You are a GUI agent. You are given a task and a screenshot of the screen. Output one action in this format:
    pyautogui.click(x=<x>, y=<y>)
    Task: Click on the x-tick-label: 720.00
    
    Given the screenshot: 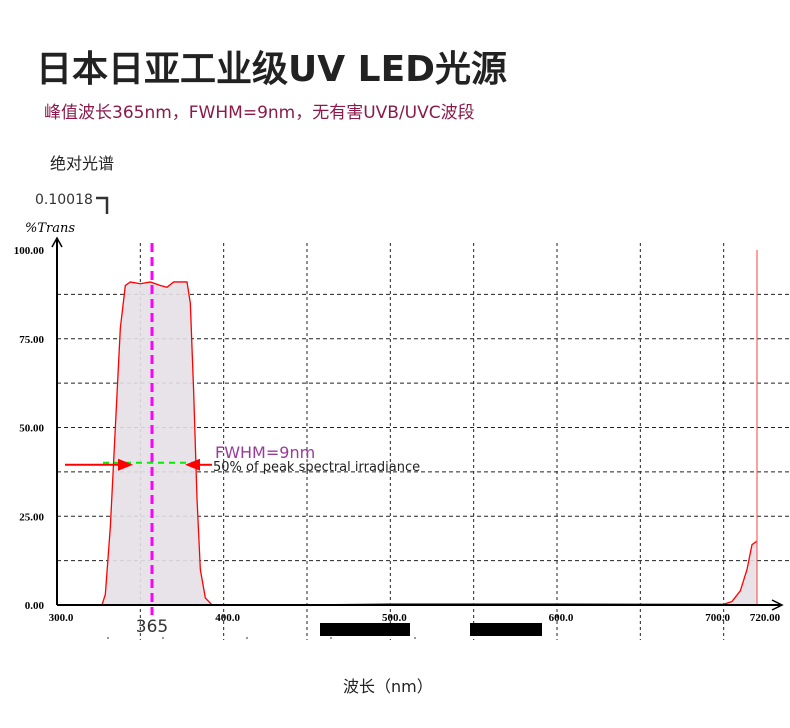 What is the action you would take?
    pyautogui.click(x=765, y=618)
    